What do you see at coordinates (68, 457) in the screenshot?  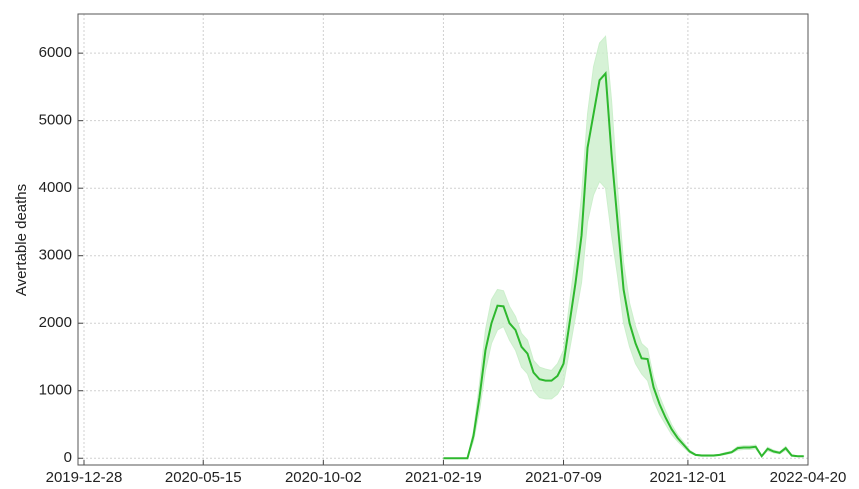 I see `y-tick-label: 0` at bounding box center [68, 457].